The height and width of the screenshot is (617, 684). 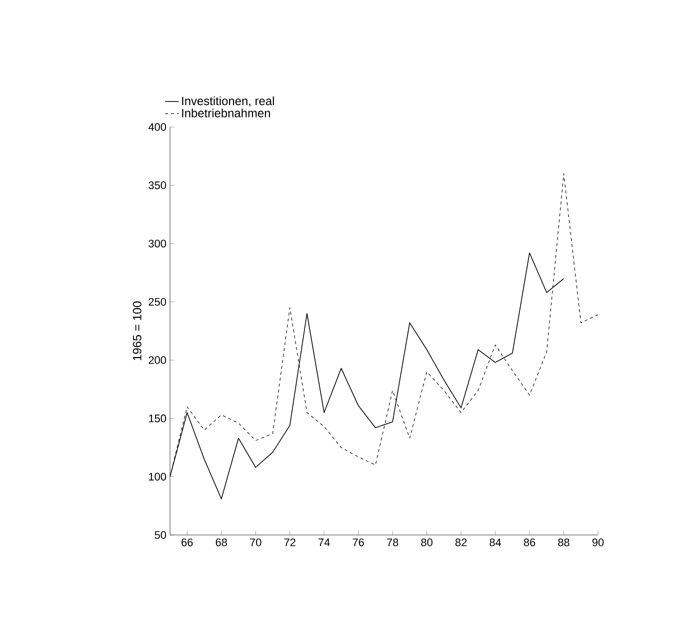 What do you see at coordinates (160, 535) in the screenshot?
I see `y-tick-label: 50` at bounding box center [160, 535].